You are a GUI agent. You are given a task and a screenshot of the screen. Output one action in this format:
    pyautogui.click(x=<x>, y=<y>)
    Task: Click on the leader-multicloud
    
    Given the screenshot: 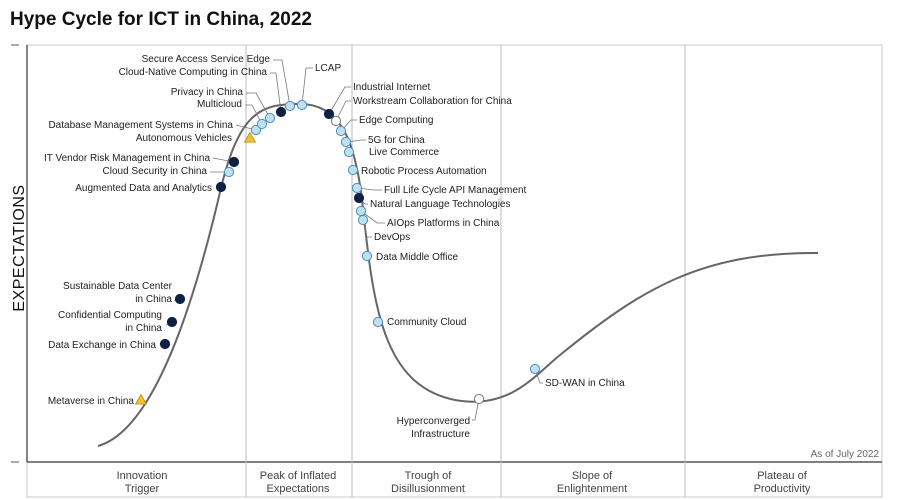 What is the action you would take?
    pyautogui.click(x=254, y=114)
    